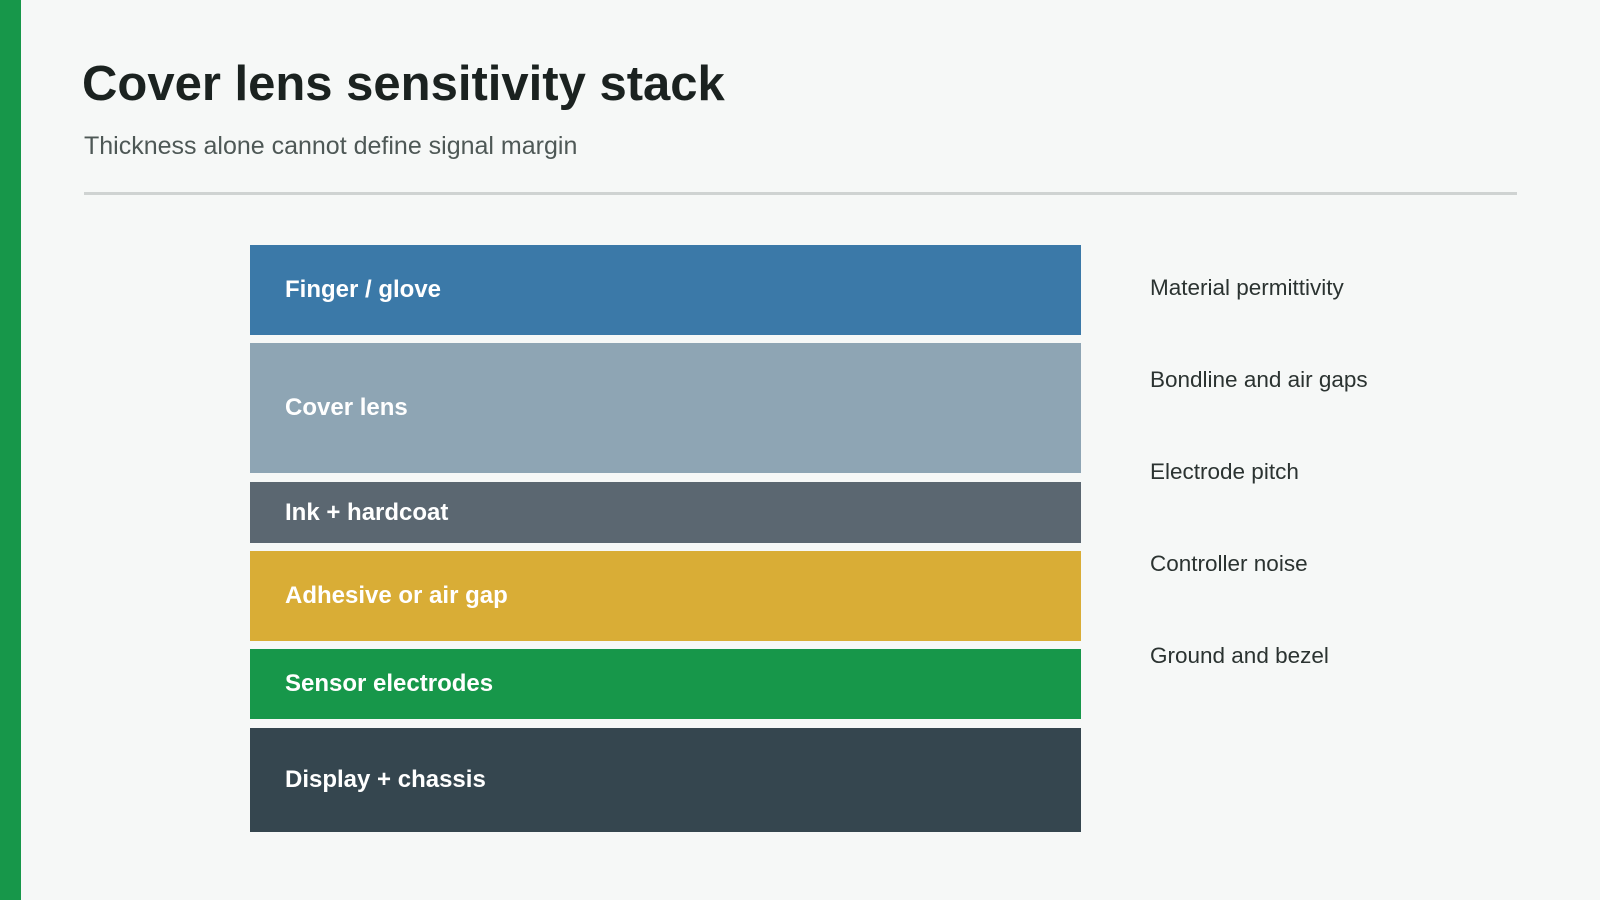  What do you see at coordinates (665, 780) in the screenshot?
I see `layer: Display + chassis` at bounding box center [665, 780].